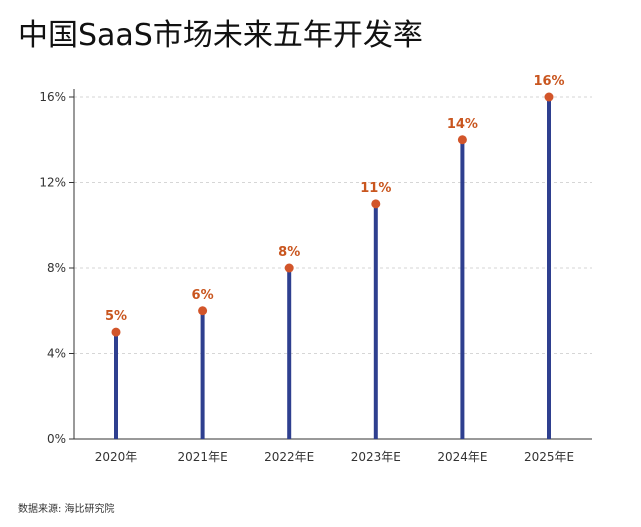 Image resolution: width=641 pixels, height=527 pixels. What do you see at coordinates (56, 439) in the screenshot?
I see `y-tick-label: 0%` at bounding box center [56, 439].